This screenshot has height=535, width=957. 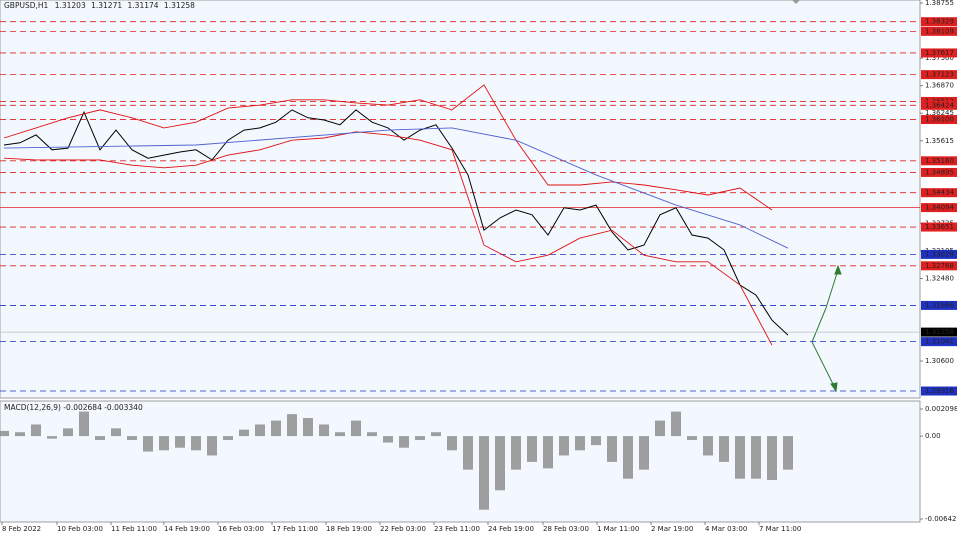 What do you see at coordinates (939, 278) in the screenshot?
I see `y-tick-label: 1.32480` at bounding box center [939, 278].